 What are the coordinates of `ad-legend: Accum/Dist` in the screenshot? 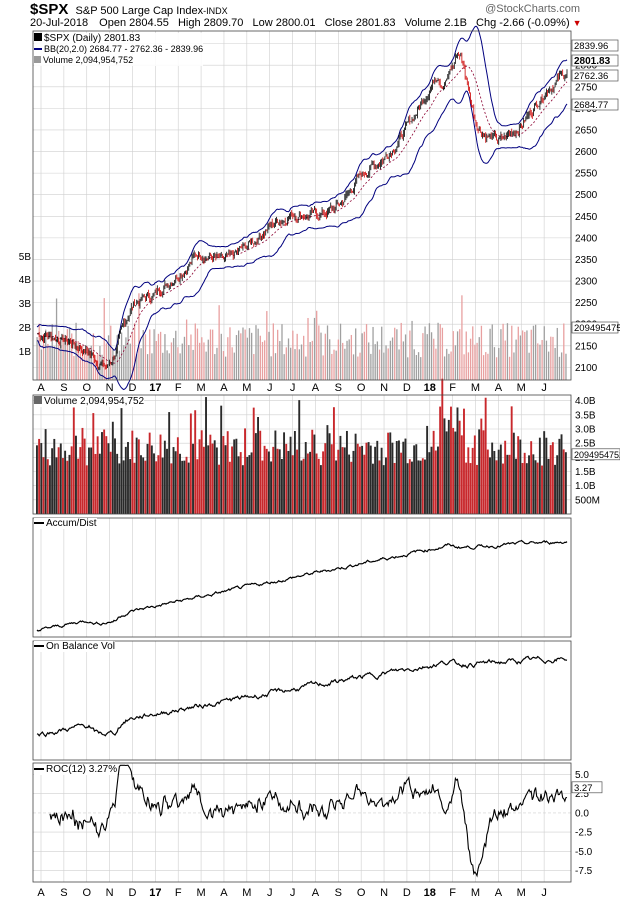 It's located at (65, 523).